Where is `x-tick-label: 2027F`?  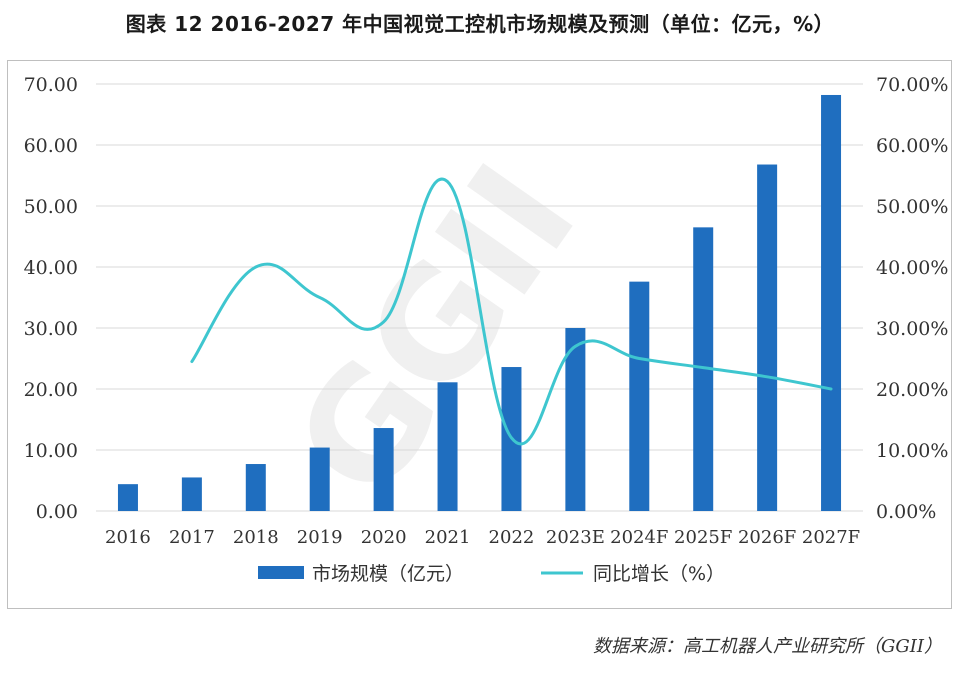
x-tick-label: 2027F is located at coordinates (831, 537).